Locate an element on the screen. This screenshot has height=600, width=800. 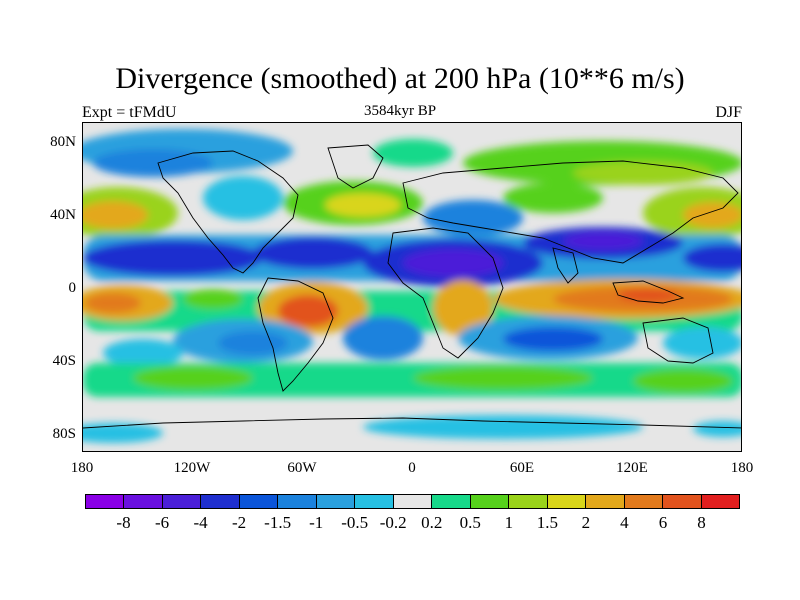
colorbar-label: -0.5 is located at coordinates (355, 522).